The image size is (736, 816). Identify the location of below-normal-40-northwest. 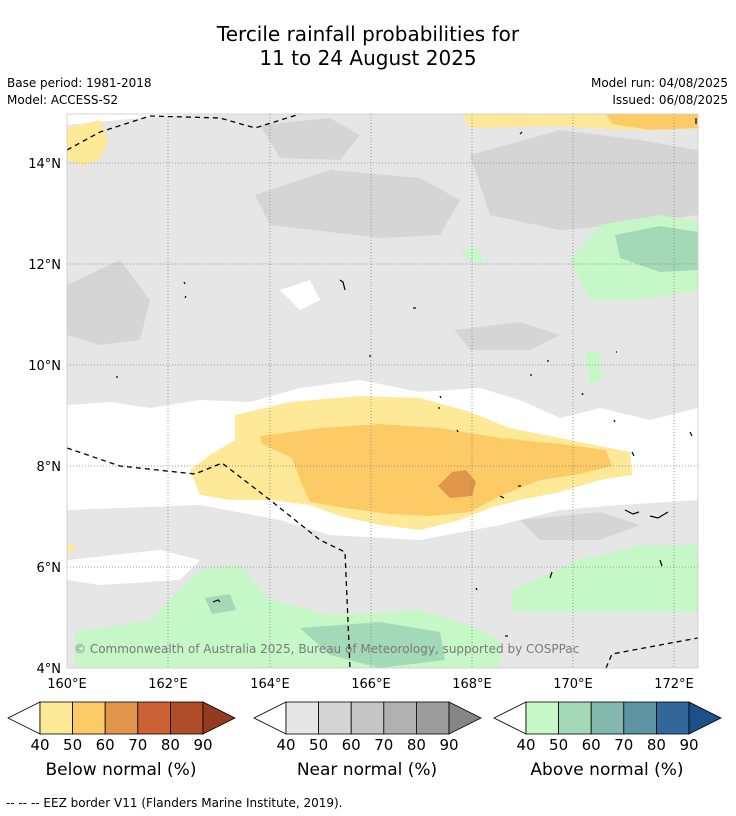
(87, 143).